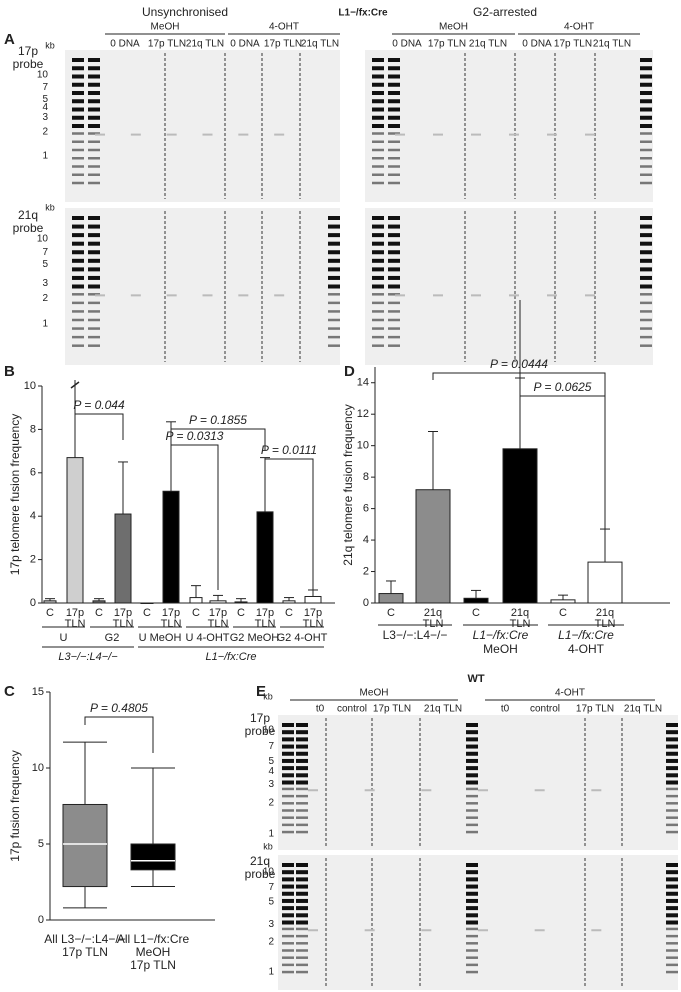 The image size is (681, 992). I want to click on x-tick-label: All L3−/−:L4−/−, so click(84, 939).